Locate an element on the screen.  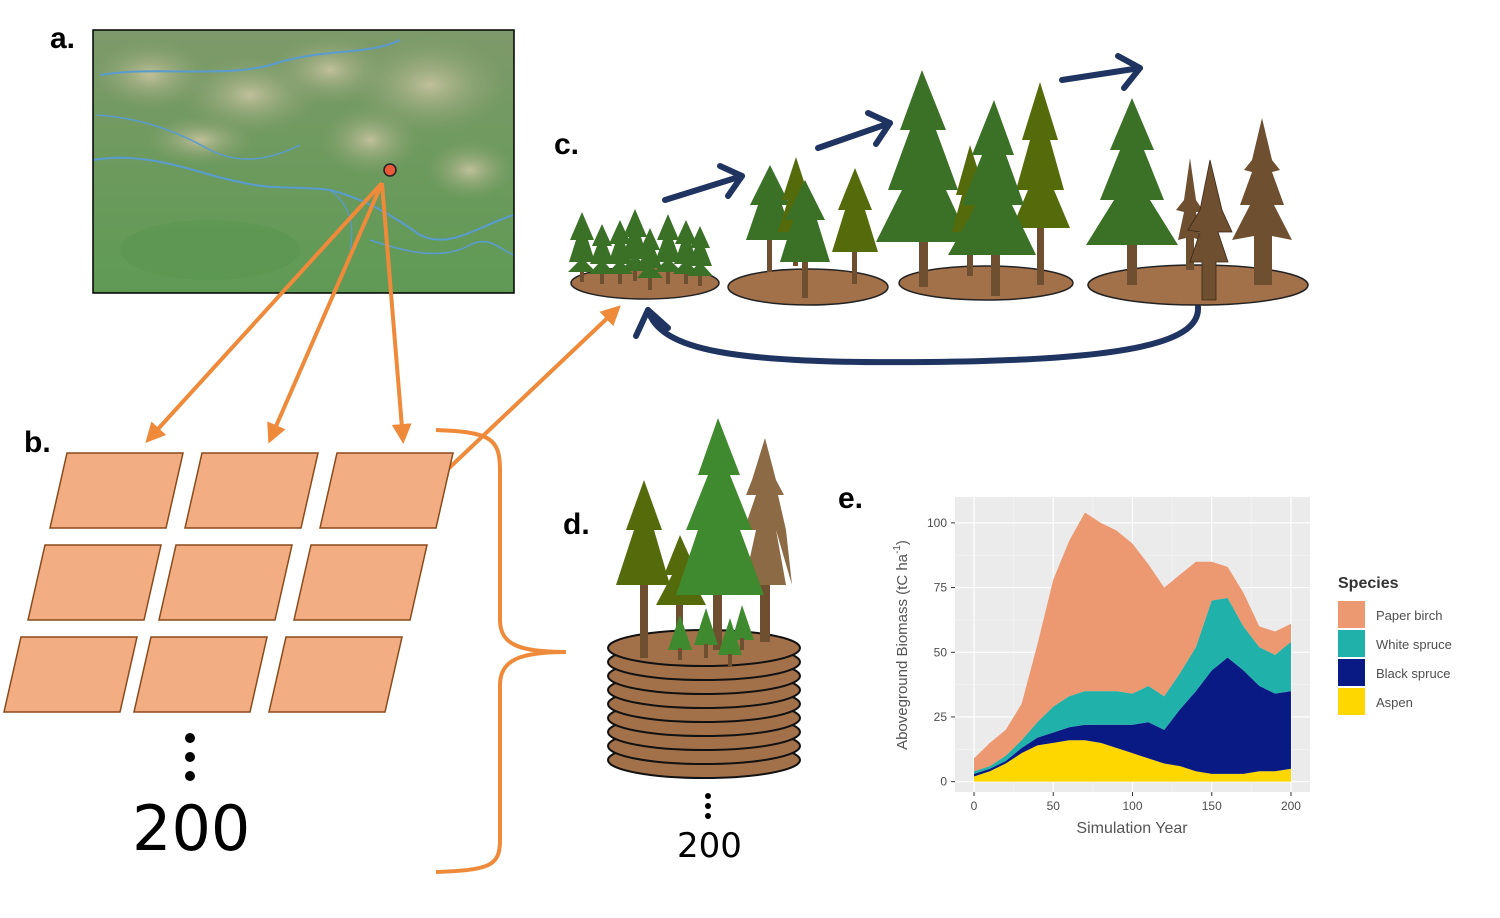
x-tick-label: 150 is located at coordinates (1212, 806).